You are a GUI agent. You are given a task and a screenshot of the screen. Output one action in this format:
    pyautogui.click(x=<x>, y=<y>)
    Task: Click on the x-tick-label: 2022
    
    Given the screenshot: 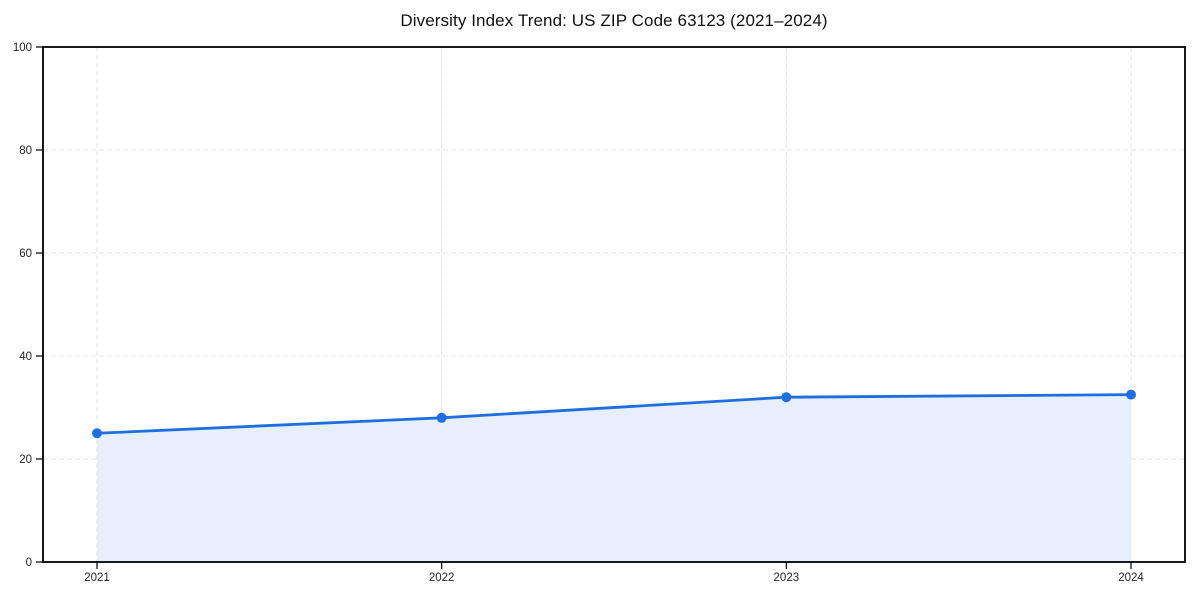 What is the action you would take?
    pyautogui.click(x=442, y=578)
    